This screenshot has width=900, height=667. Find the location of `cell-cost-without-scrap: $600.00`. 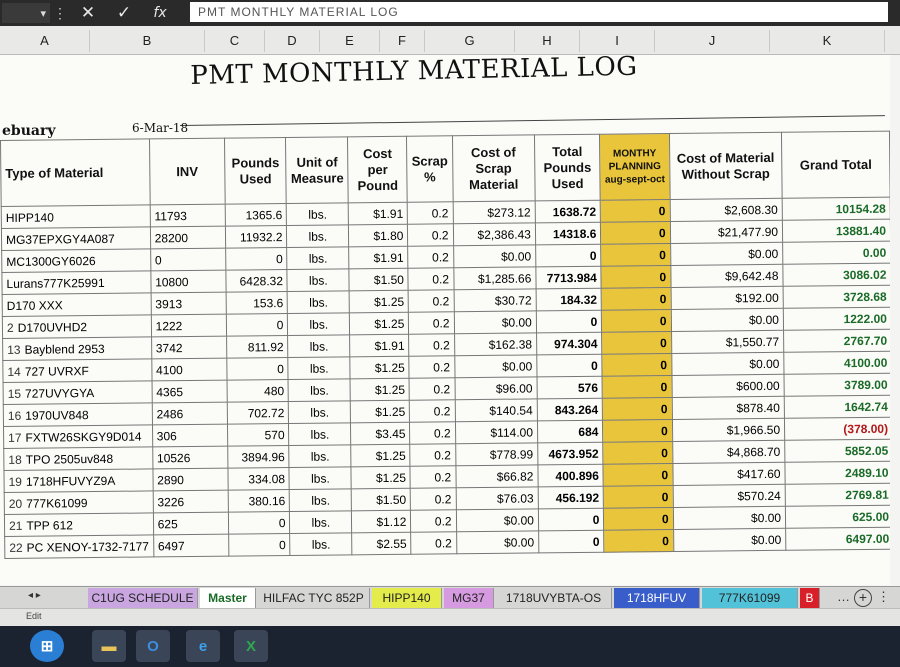

cell-cost-without-scrap: $600.00 is located at coordinates (728, 386).